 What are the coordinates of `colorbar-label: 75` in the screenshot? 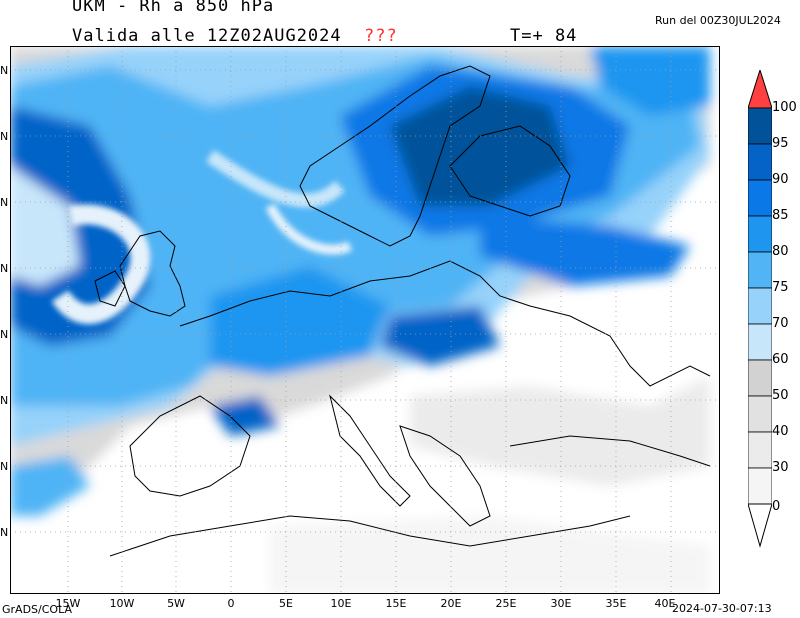 It's located at (780, 287).